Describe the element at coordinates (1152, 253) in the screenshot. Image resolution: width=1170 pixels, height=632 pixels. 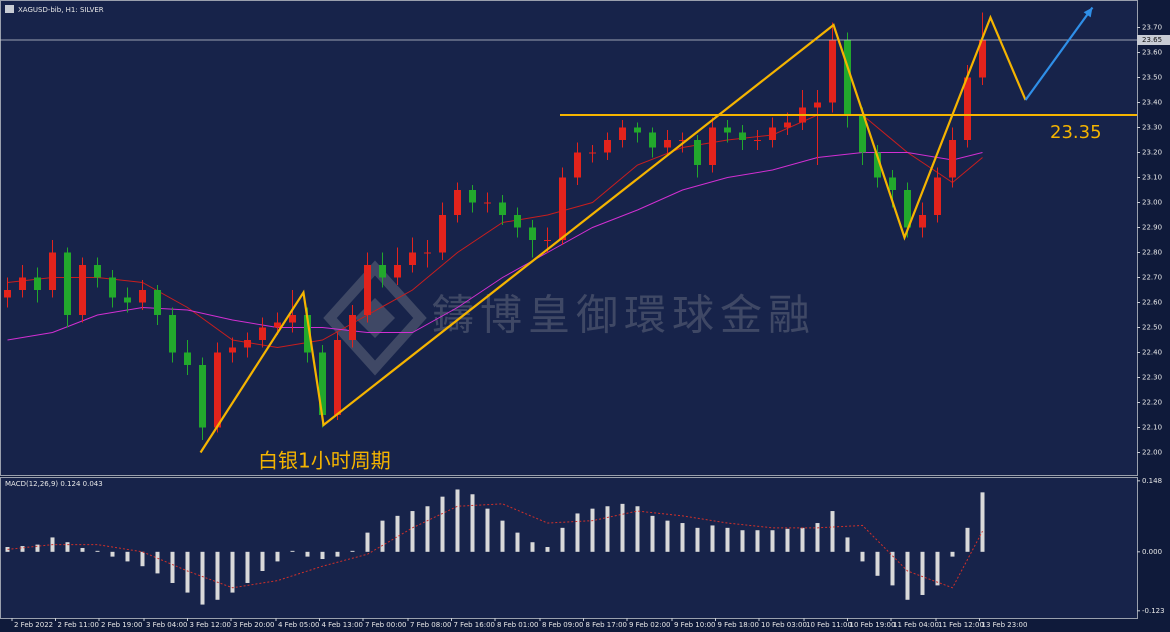
I see `y-tick-label: 22.80` at that location.